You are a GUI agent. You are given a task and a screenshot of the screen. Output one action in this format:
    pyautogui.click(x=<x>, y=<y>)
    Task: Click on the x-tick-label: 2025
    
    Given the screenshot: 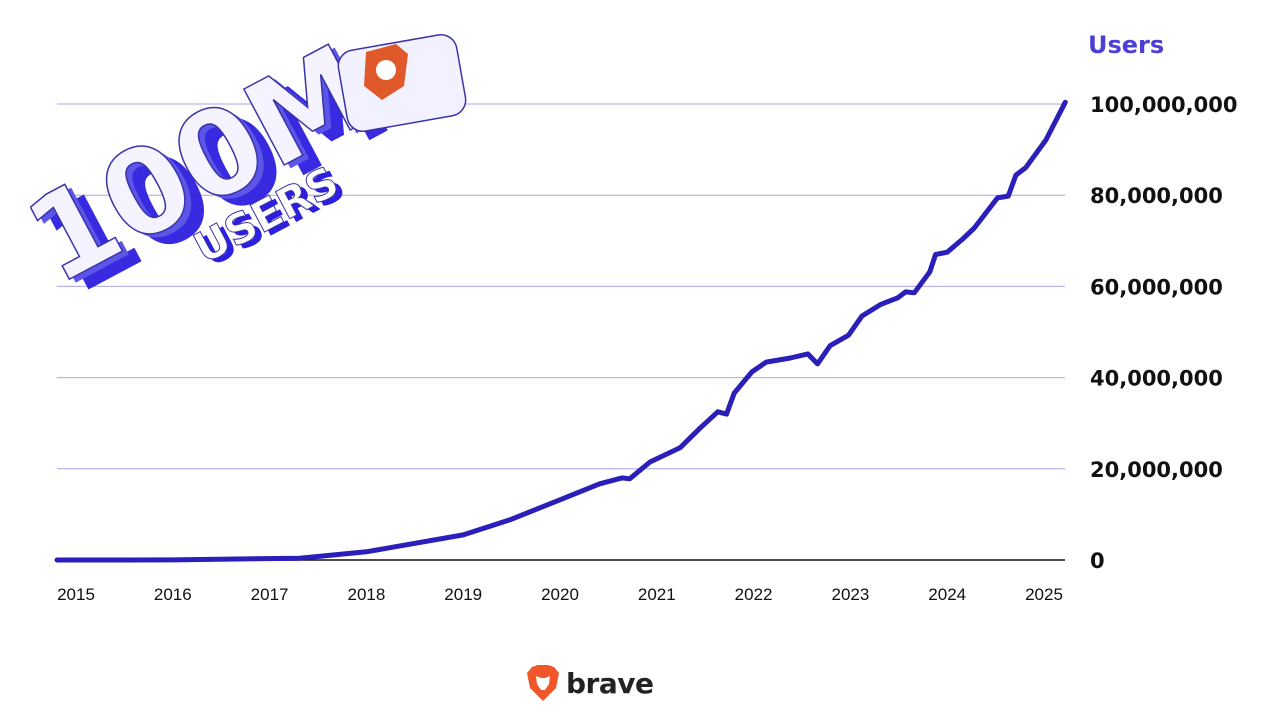 What is the action you would take?
    pyautogui.click(x=1044, y=594)
    